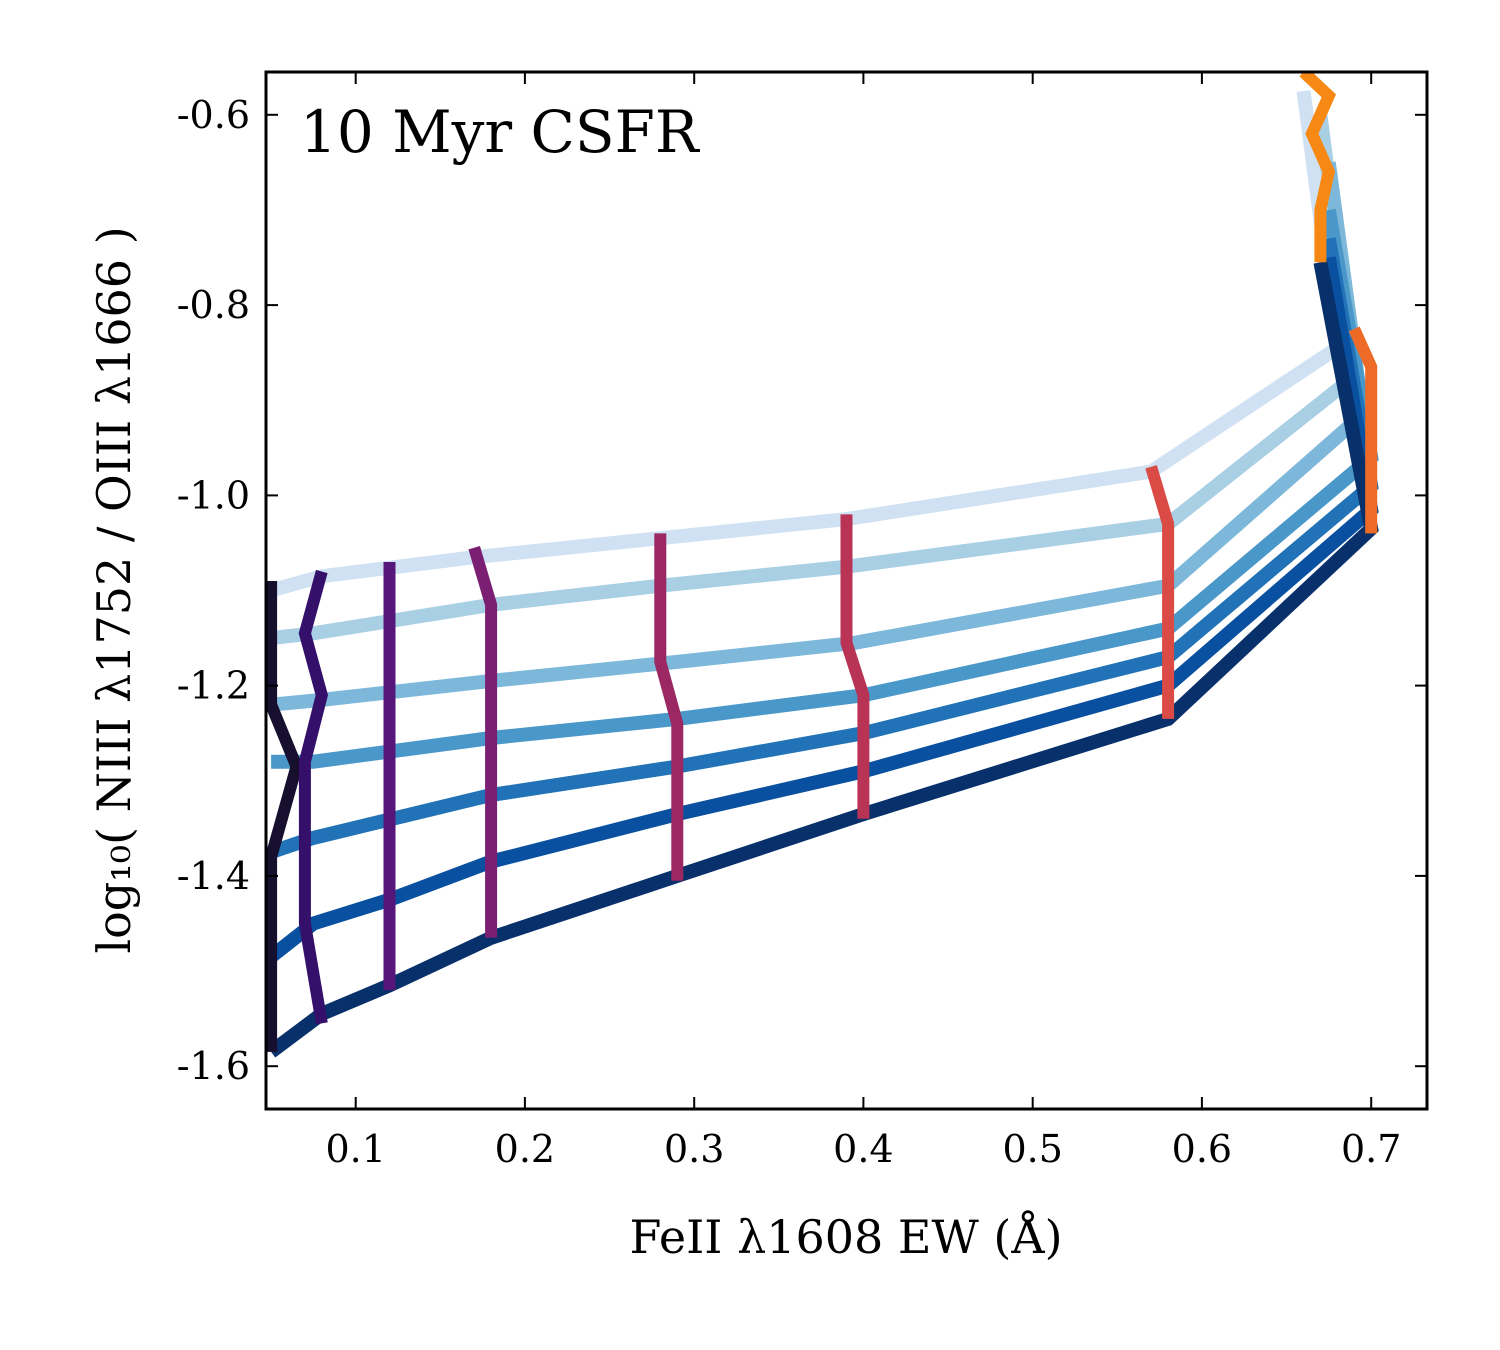  What do you see at coordinates (213, 305) in the screenshot?
I see `y-tick-label: -0.8` at bounding box center [213, 305].